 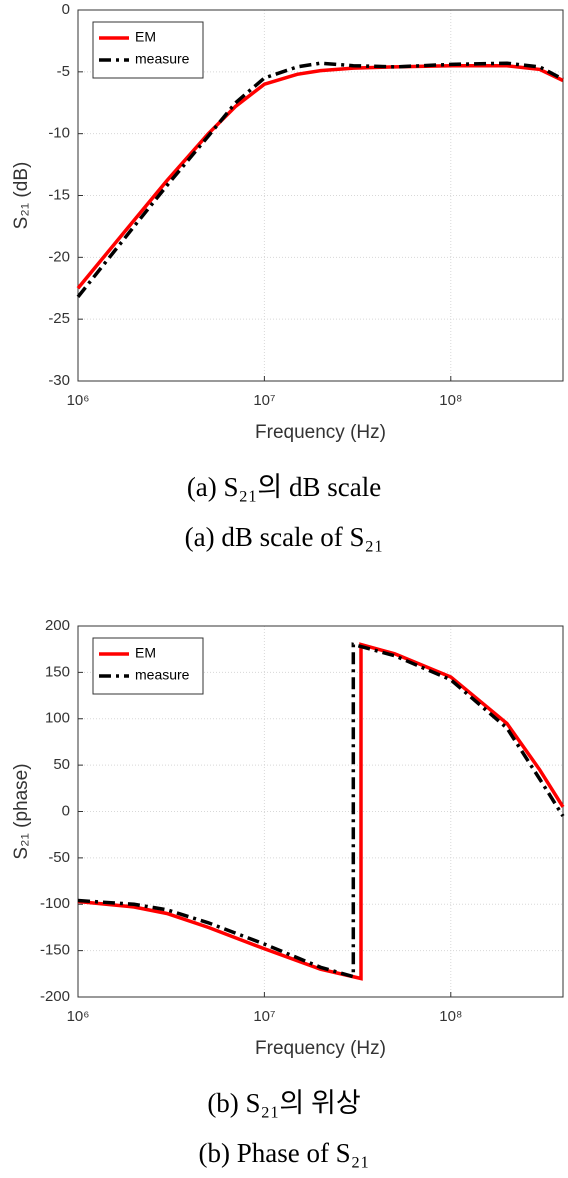 What do you see at coordinates (59, 857) in the screenshot?
I see `y-tick-label: -50` at bounding box center [59, 857].